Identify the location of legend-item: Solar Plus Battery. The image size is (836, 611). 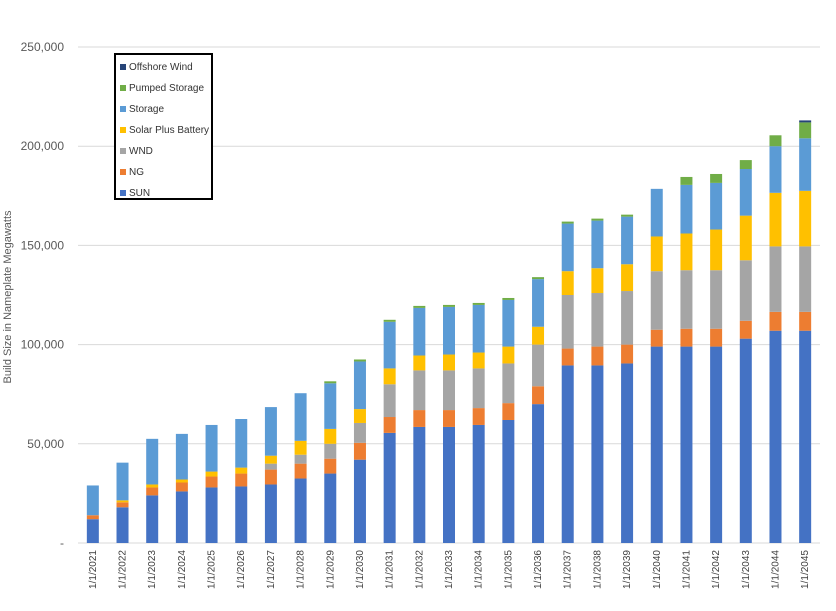
(164, 130).